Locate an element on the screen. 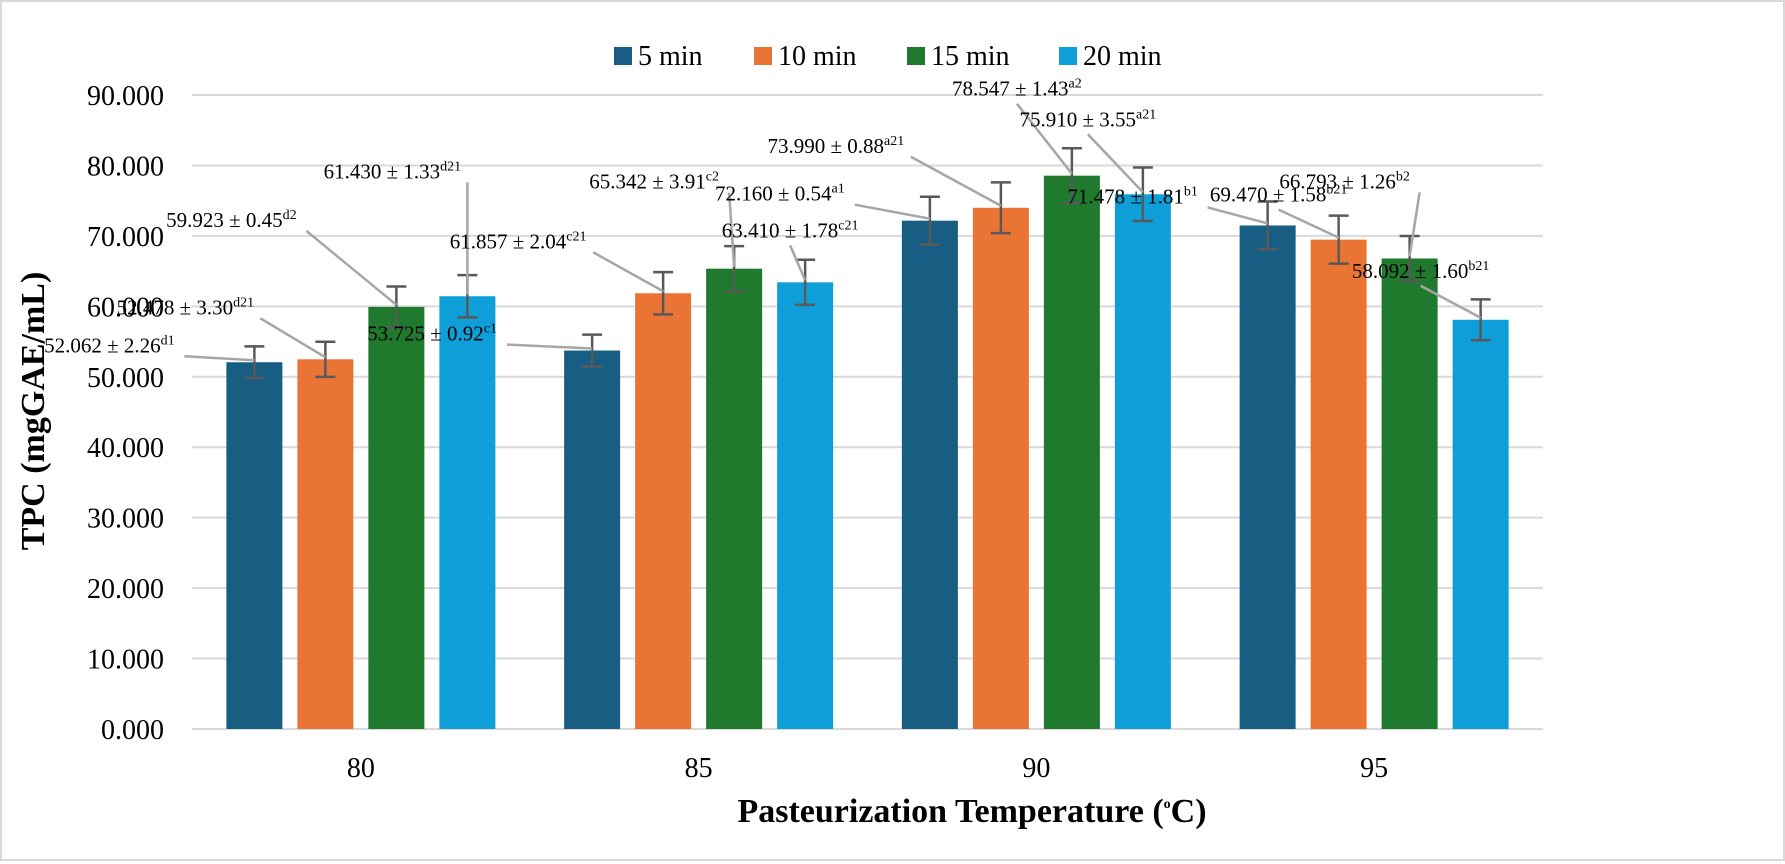  data-label: 69.470 ± 1.58b21 is located at coordinates (1279, 195).